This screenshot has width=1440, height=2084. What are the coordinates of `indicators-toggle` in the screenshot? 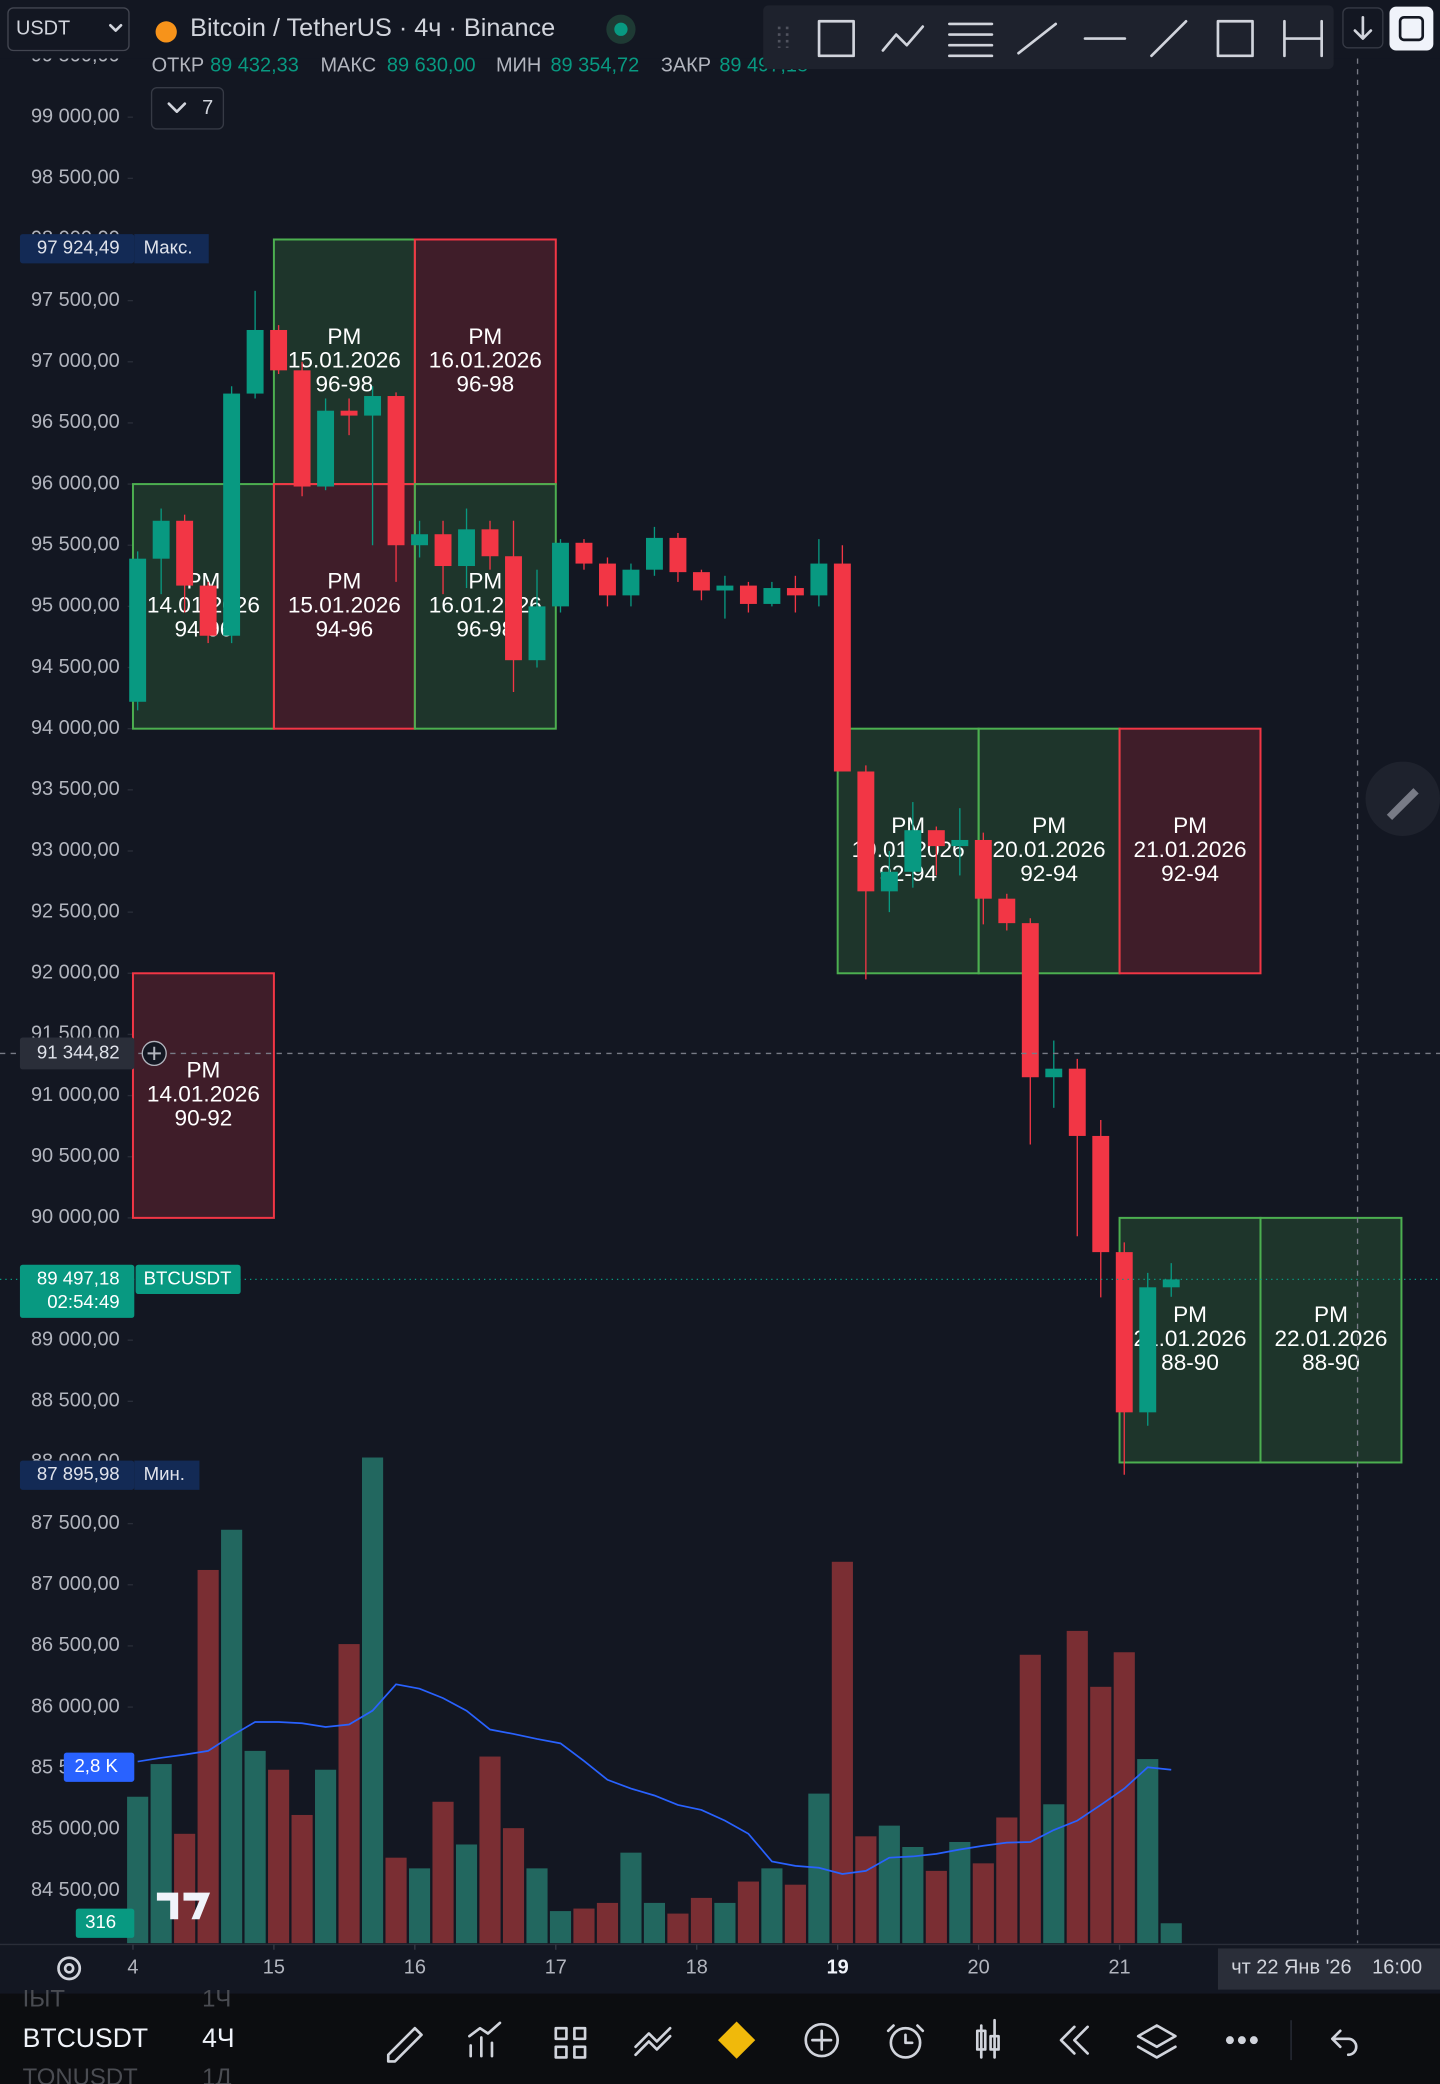 It's located at (187, 108).